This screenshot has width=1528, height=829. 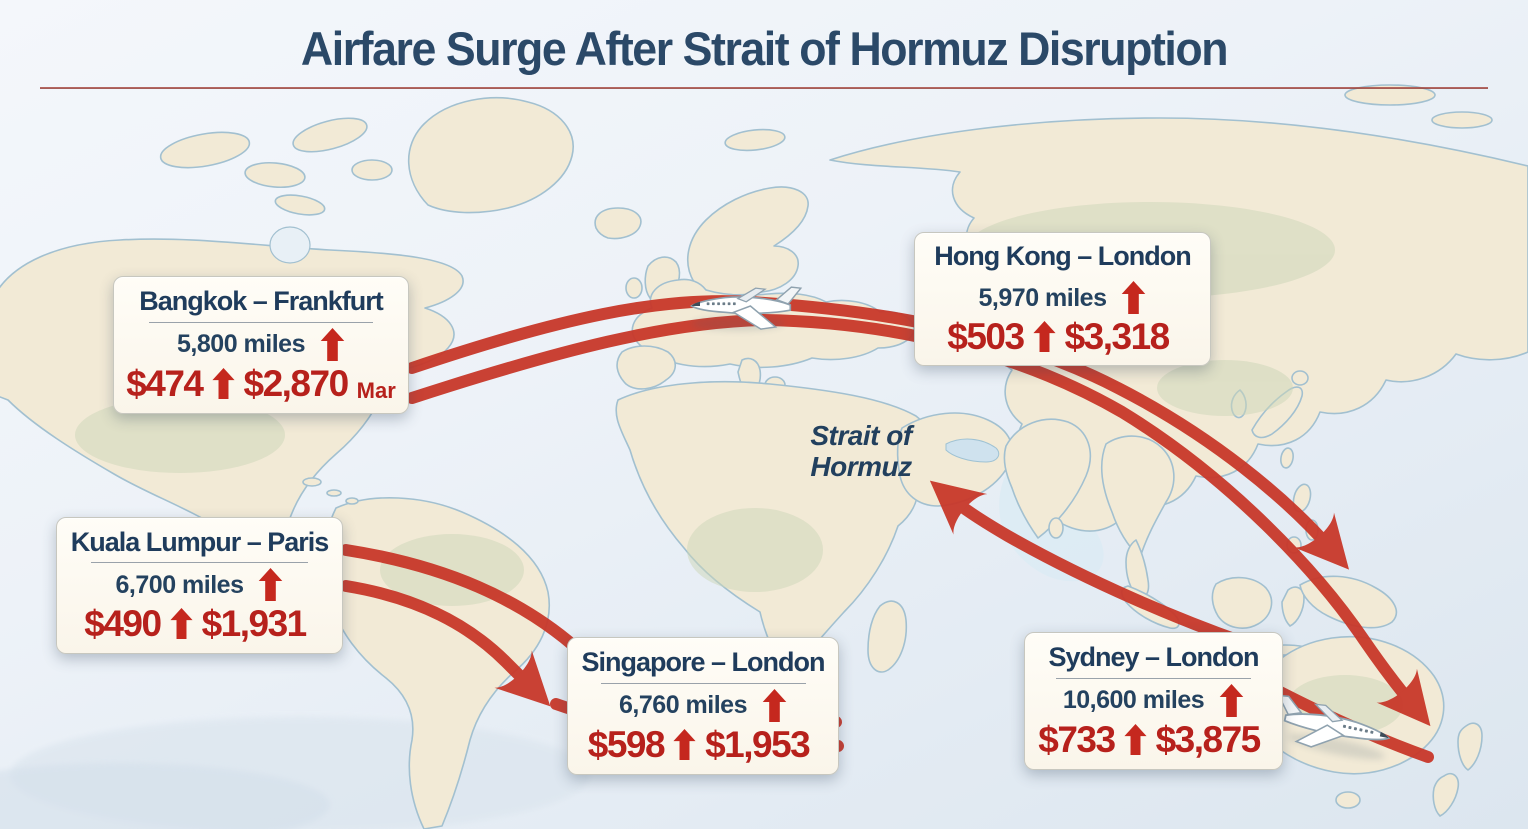 I want to click on price-row: $474 $2,870 Mar, so click(x=261, y=383).